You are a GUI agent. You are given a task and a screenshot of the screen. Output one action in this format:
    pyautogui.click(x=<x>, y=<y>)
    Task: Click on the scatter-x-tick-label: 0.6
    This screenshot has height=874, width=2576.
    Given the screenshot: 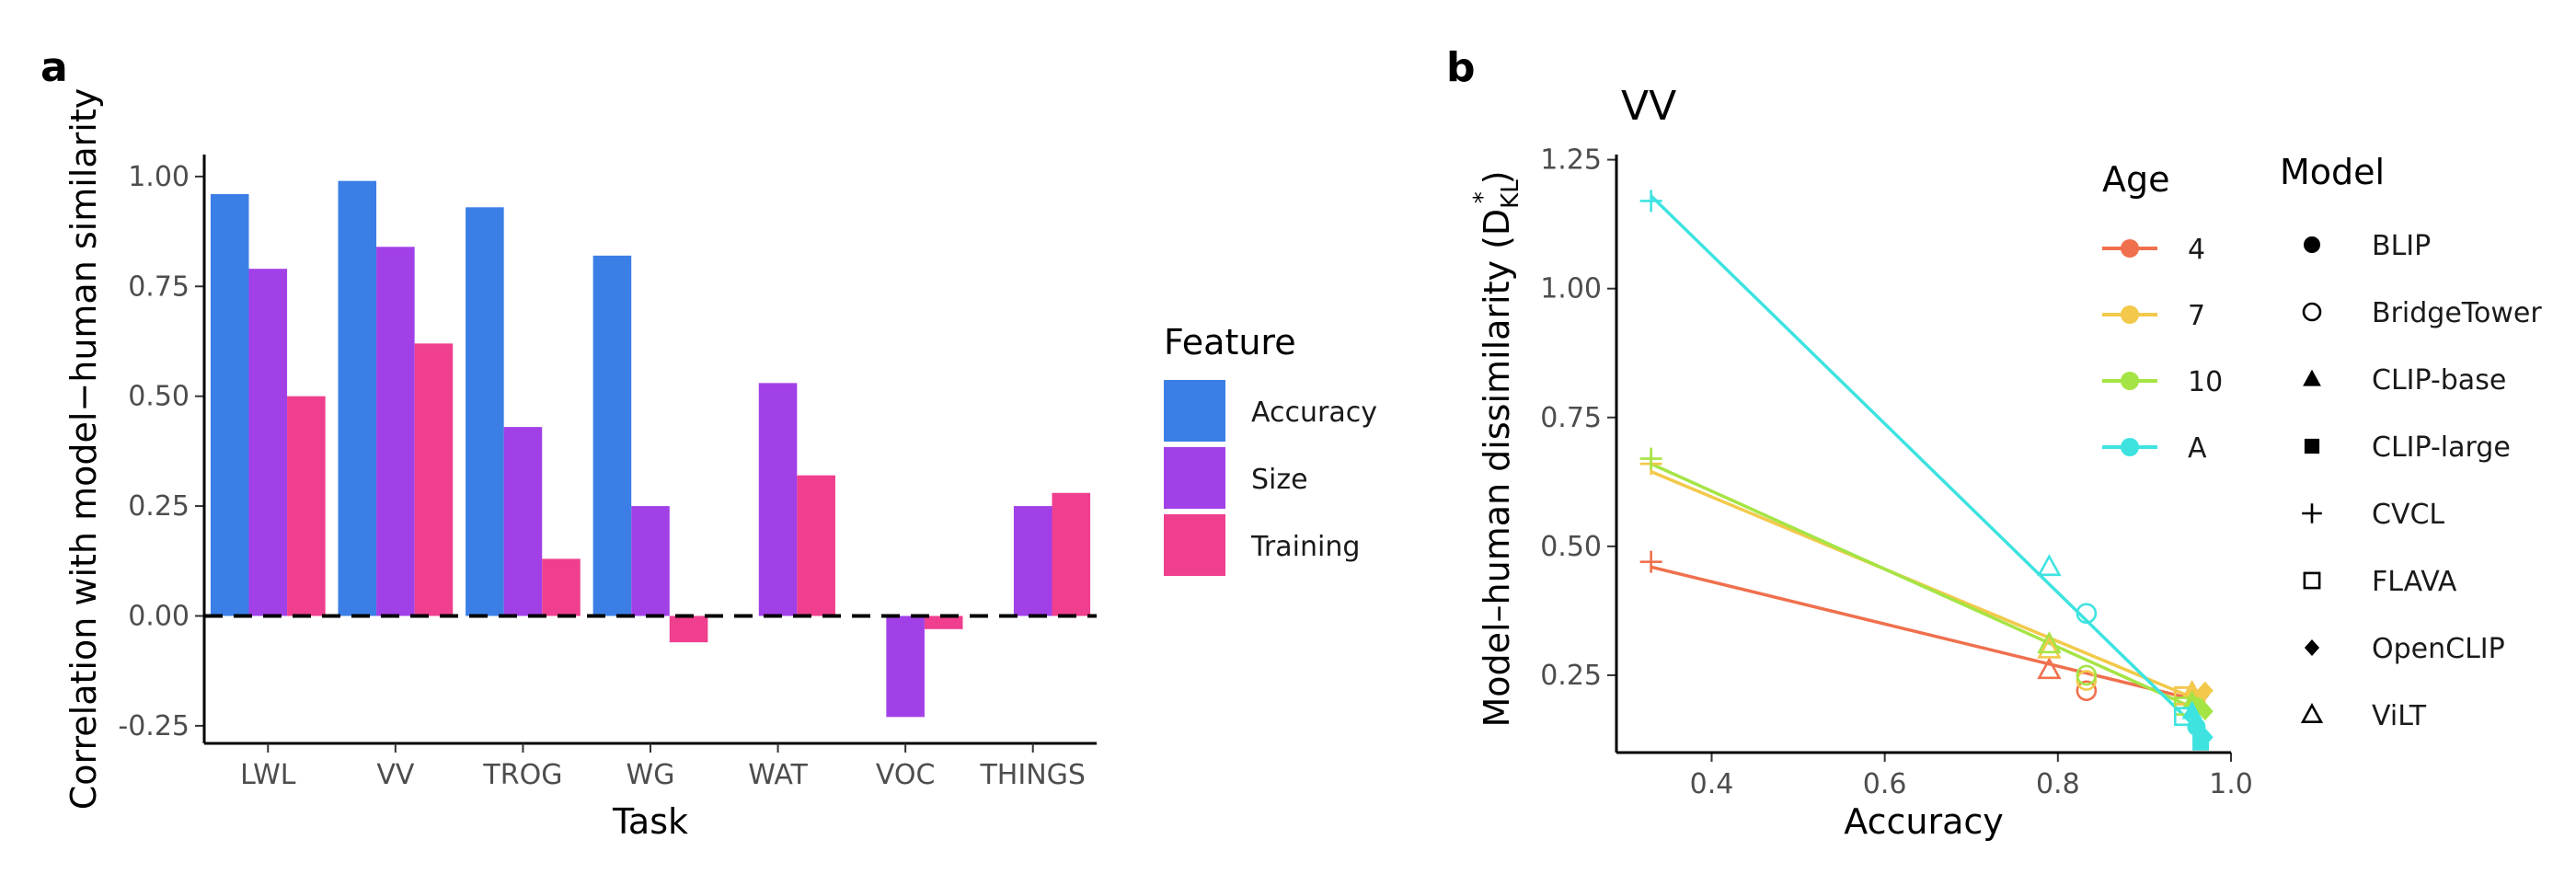 What is the action you would take?
    pyautogui.click(x=1885, y=784)
    